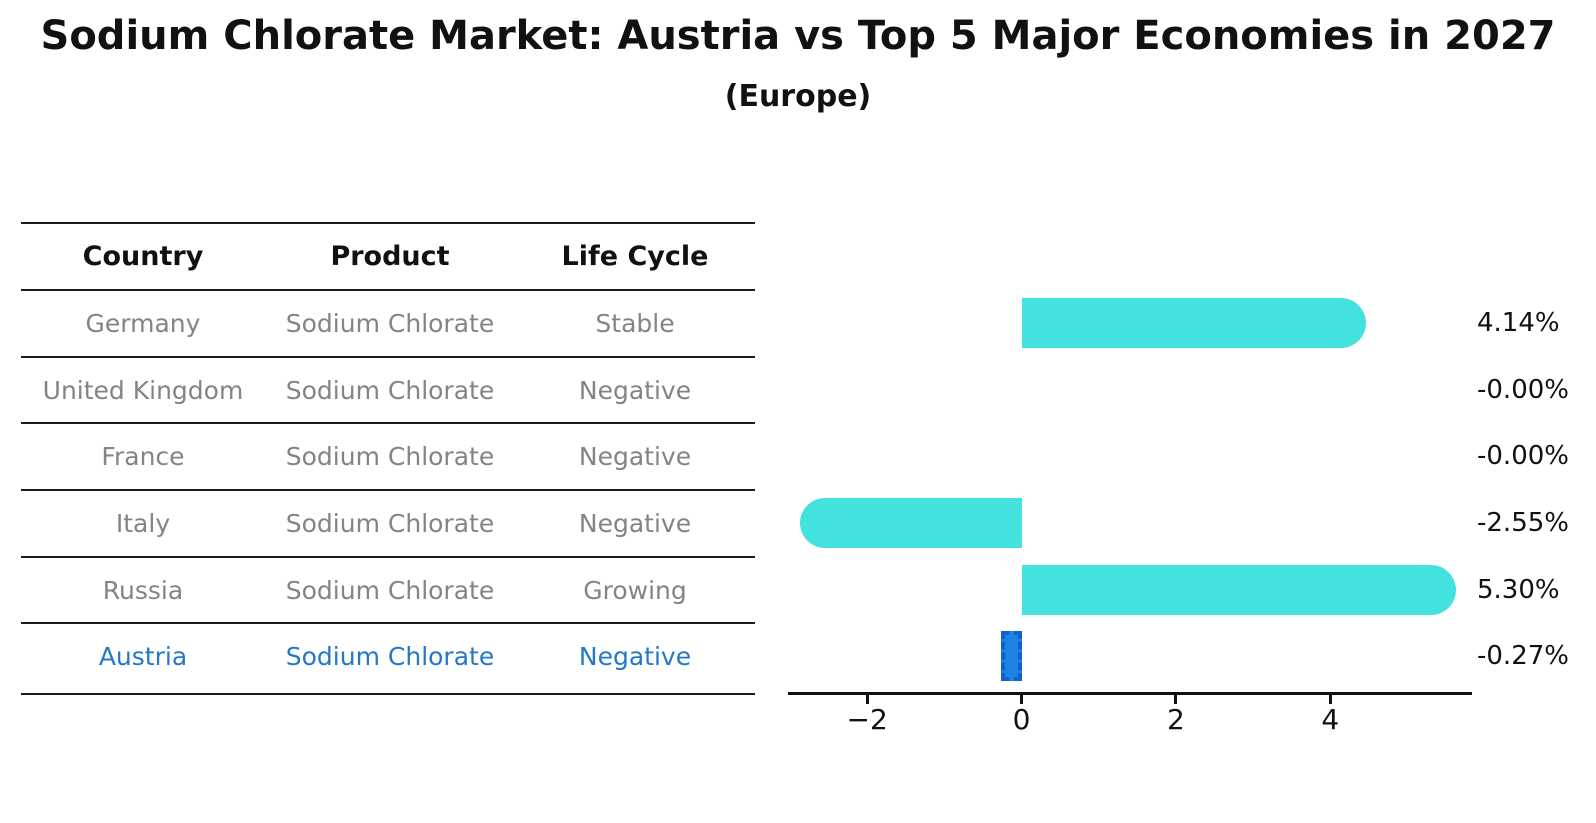 The width and height of the screenshot is (1596, 823). Describe the element at coordinates (910, 523) in the screenshot. I see `bar-italy` at that location.